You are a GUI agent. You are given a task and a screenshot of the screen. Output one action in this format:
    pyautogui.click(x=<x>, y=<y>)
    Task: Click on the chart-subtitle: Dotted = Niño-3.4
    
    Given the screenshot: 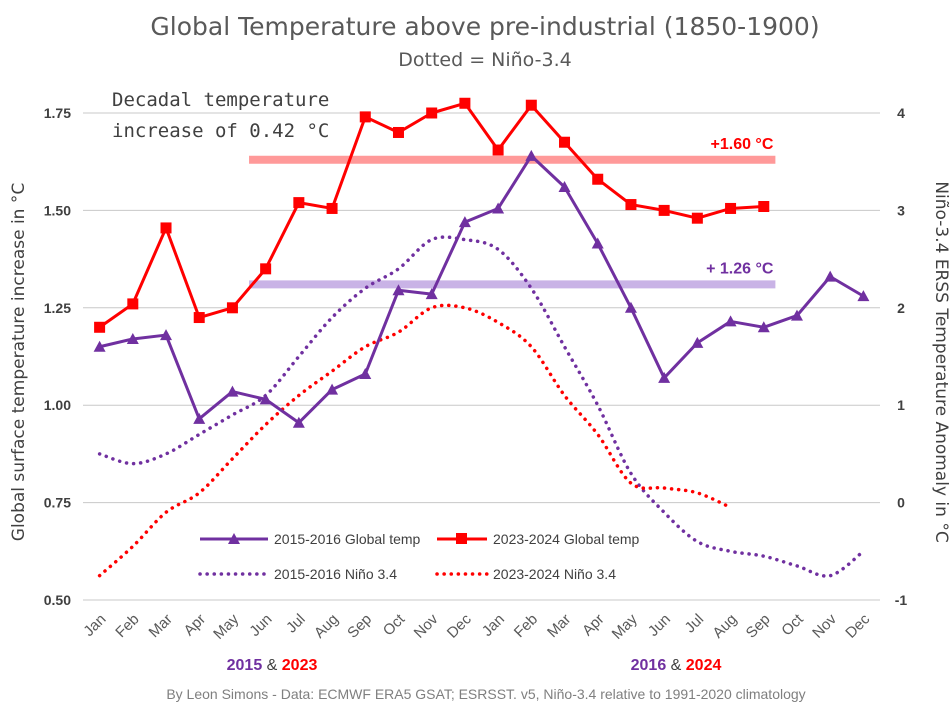 What is the action you would take?
    pyautogui.click(x=485, y=60)
    